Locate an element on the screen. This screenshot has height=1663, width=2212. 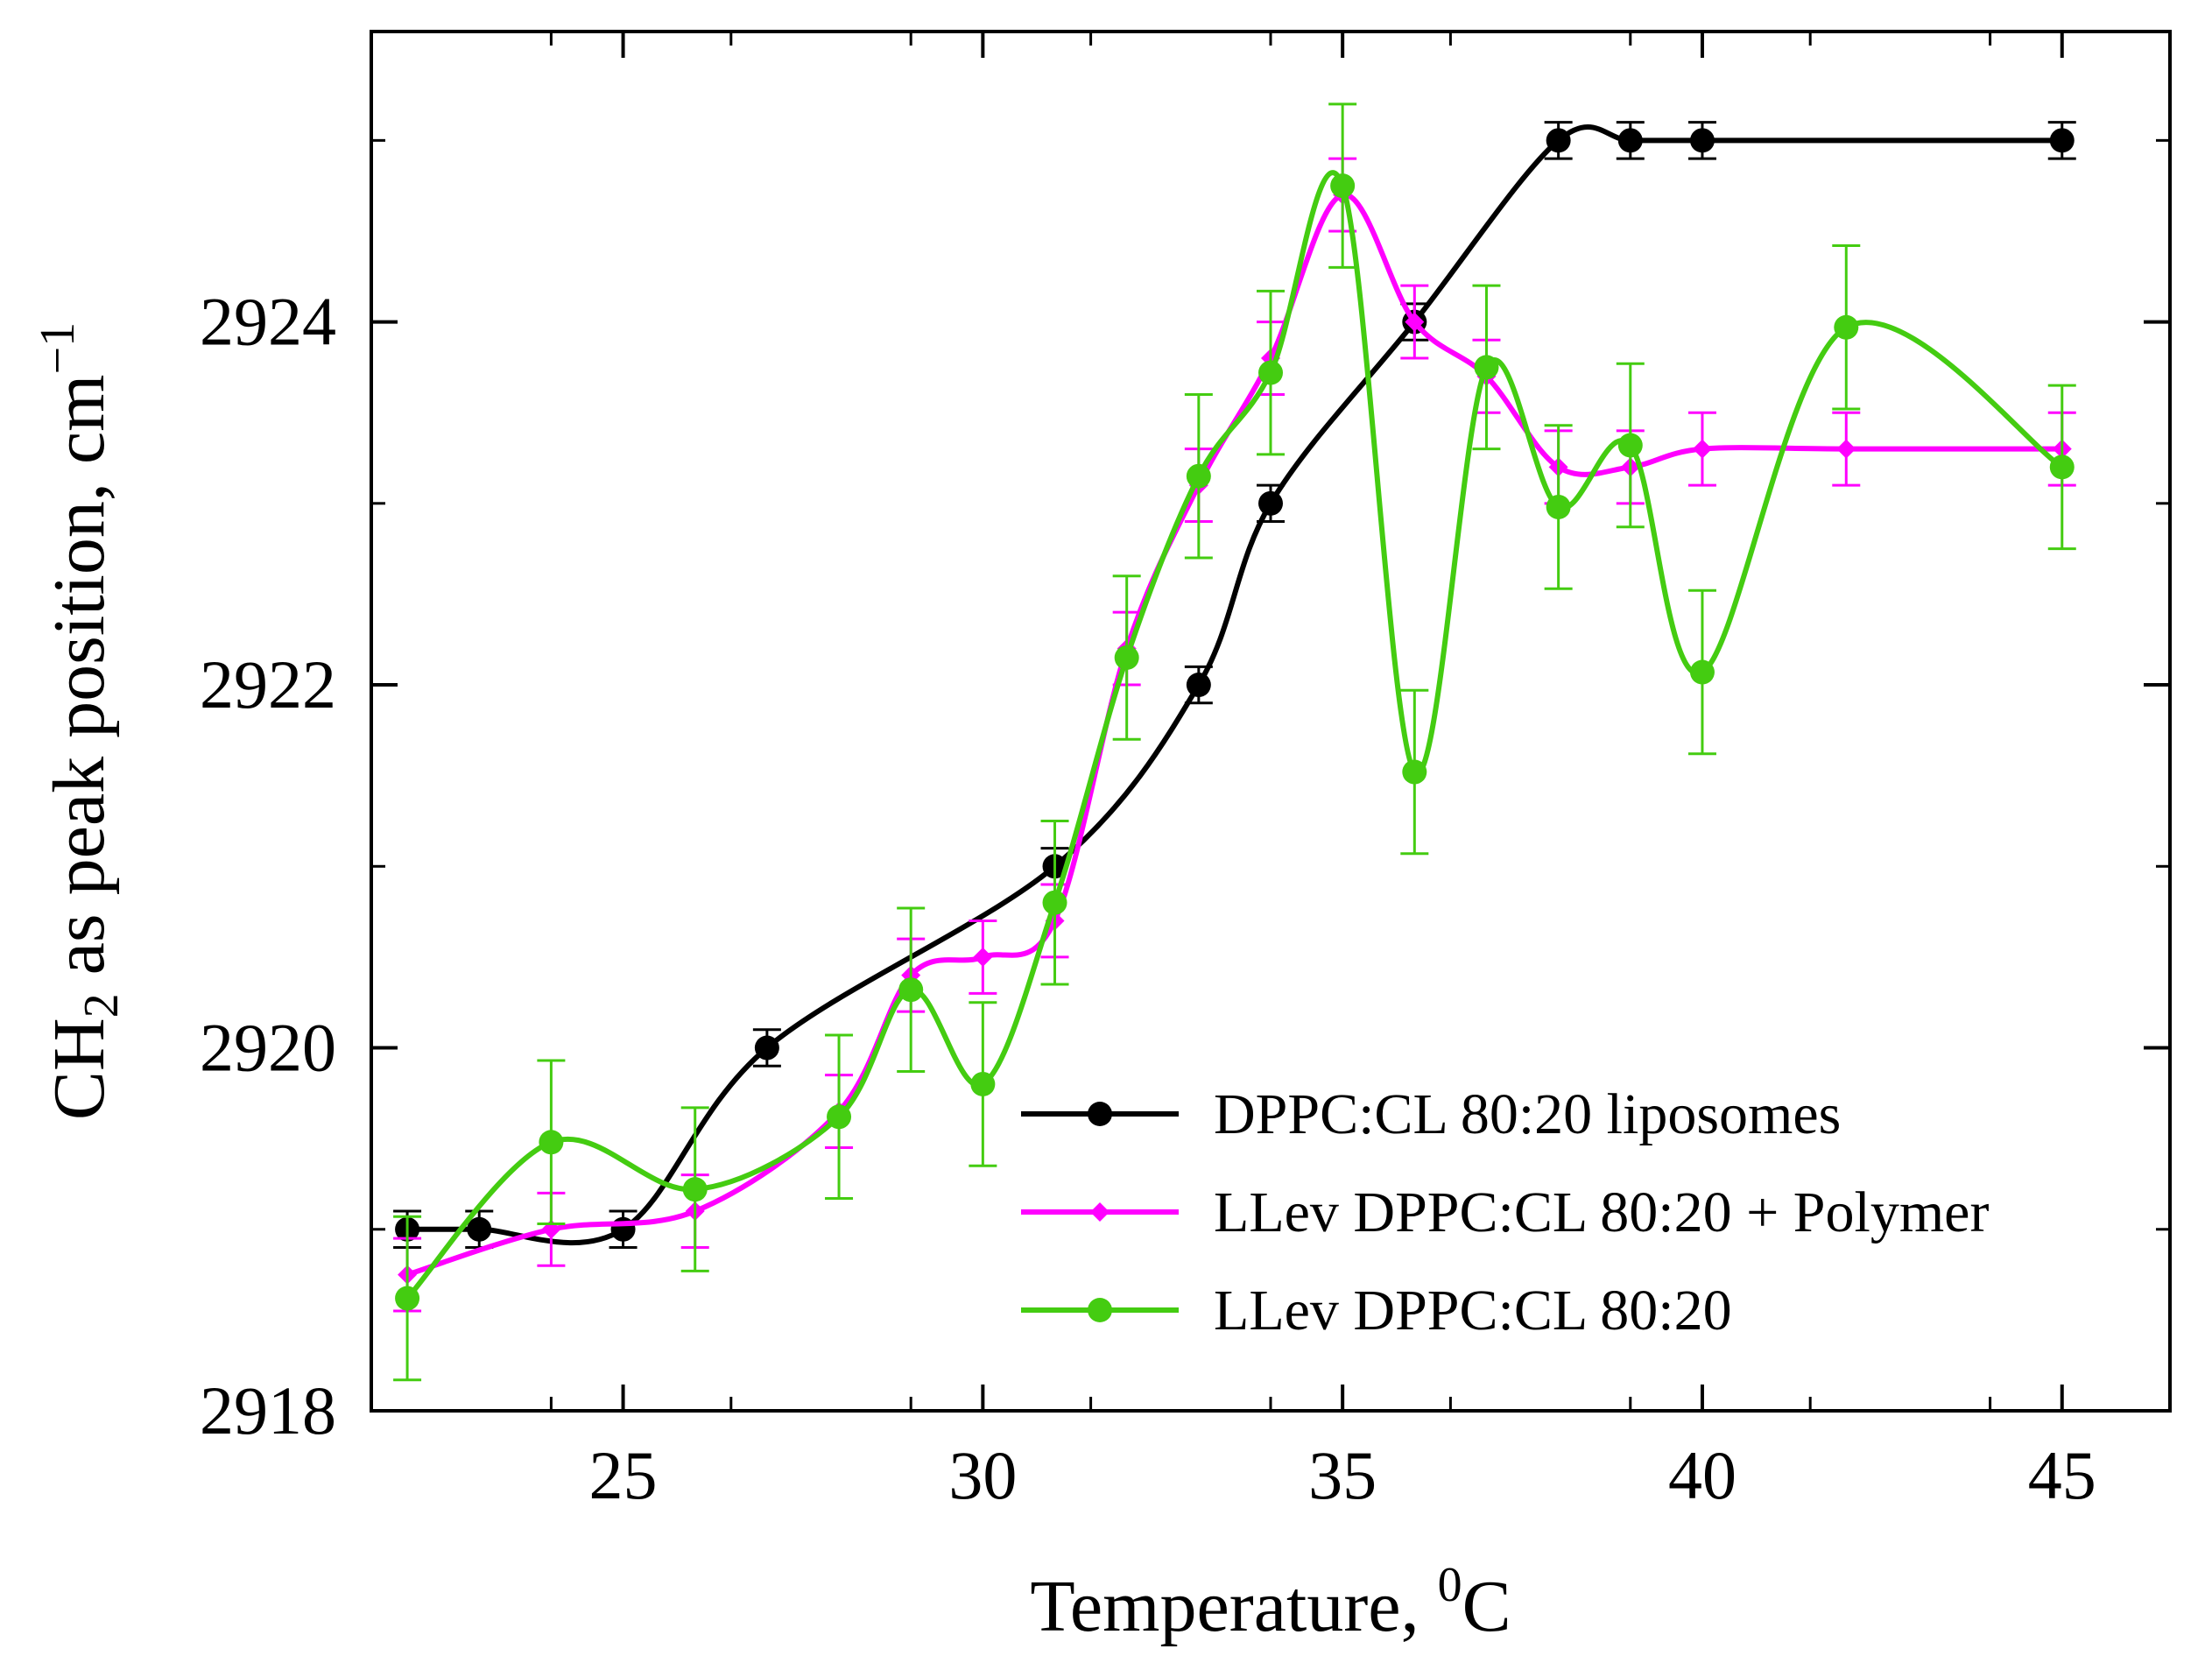
legend-item: DPPC:CL 80:20 liposomes is located at coordinates (1431, 1114).